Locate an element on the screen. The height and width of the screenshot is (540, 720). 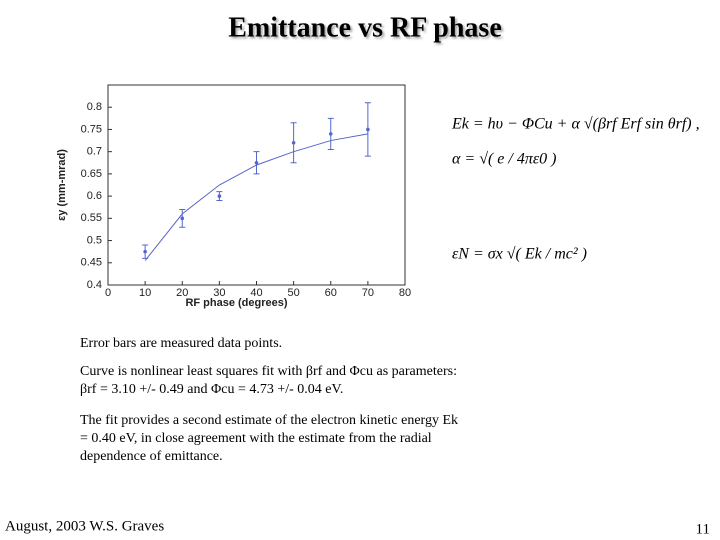
y-tick-label: 0.65 is located at coordinates (91, 174).